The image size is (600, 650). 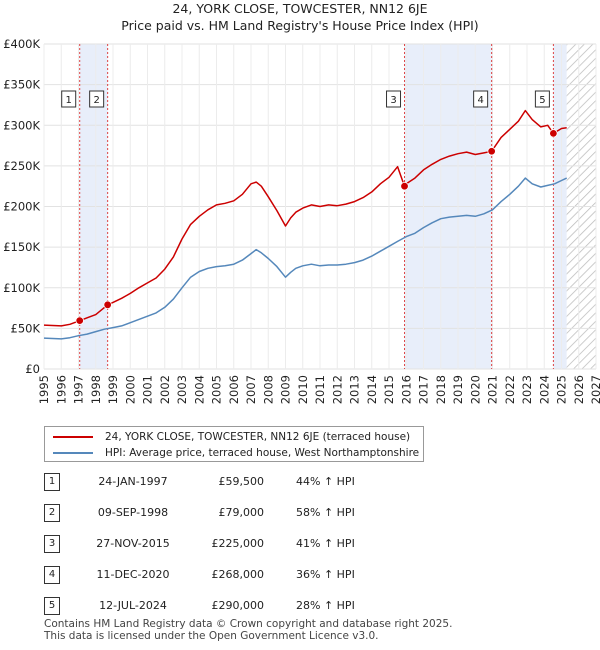 What do you see at coordinates (21, 207) in the screenshot?
I see `y-tick-label: £200K` at bounding box center [21, 207].